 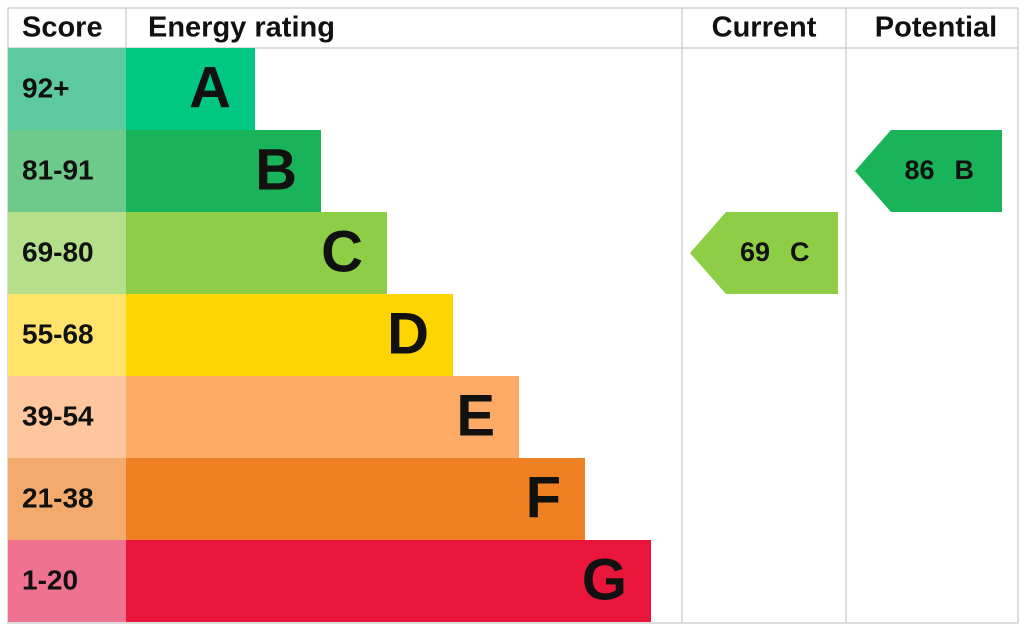 What do you see at coordinates (475, 415) in the screenshot?
I see `rating-letter: E` at bounding box center [475, 415].